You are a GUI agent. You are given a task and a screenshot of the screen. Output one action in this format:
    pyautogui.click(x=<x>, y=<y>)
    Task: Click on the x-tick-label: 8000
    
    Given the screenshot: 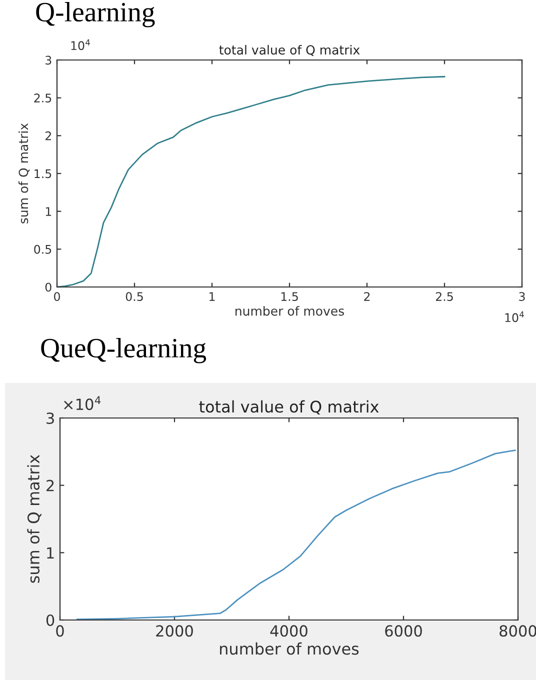 What is the action you would take?
    pyautogui.click(x=518, y=631)
    